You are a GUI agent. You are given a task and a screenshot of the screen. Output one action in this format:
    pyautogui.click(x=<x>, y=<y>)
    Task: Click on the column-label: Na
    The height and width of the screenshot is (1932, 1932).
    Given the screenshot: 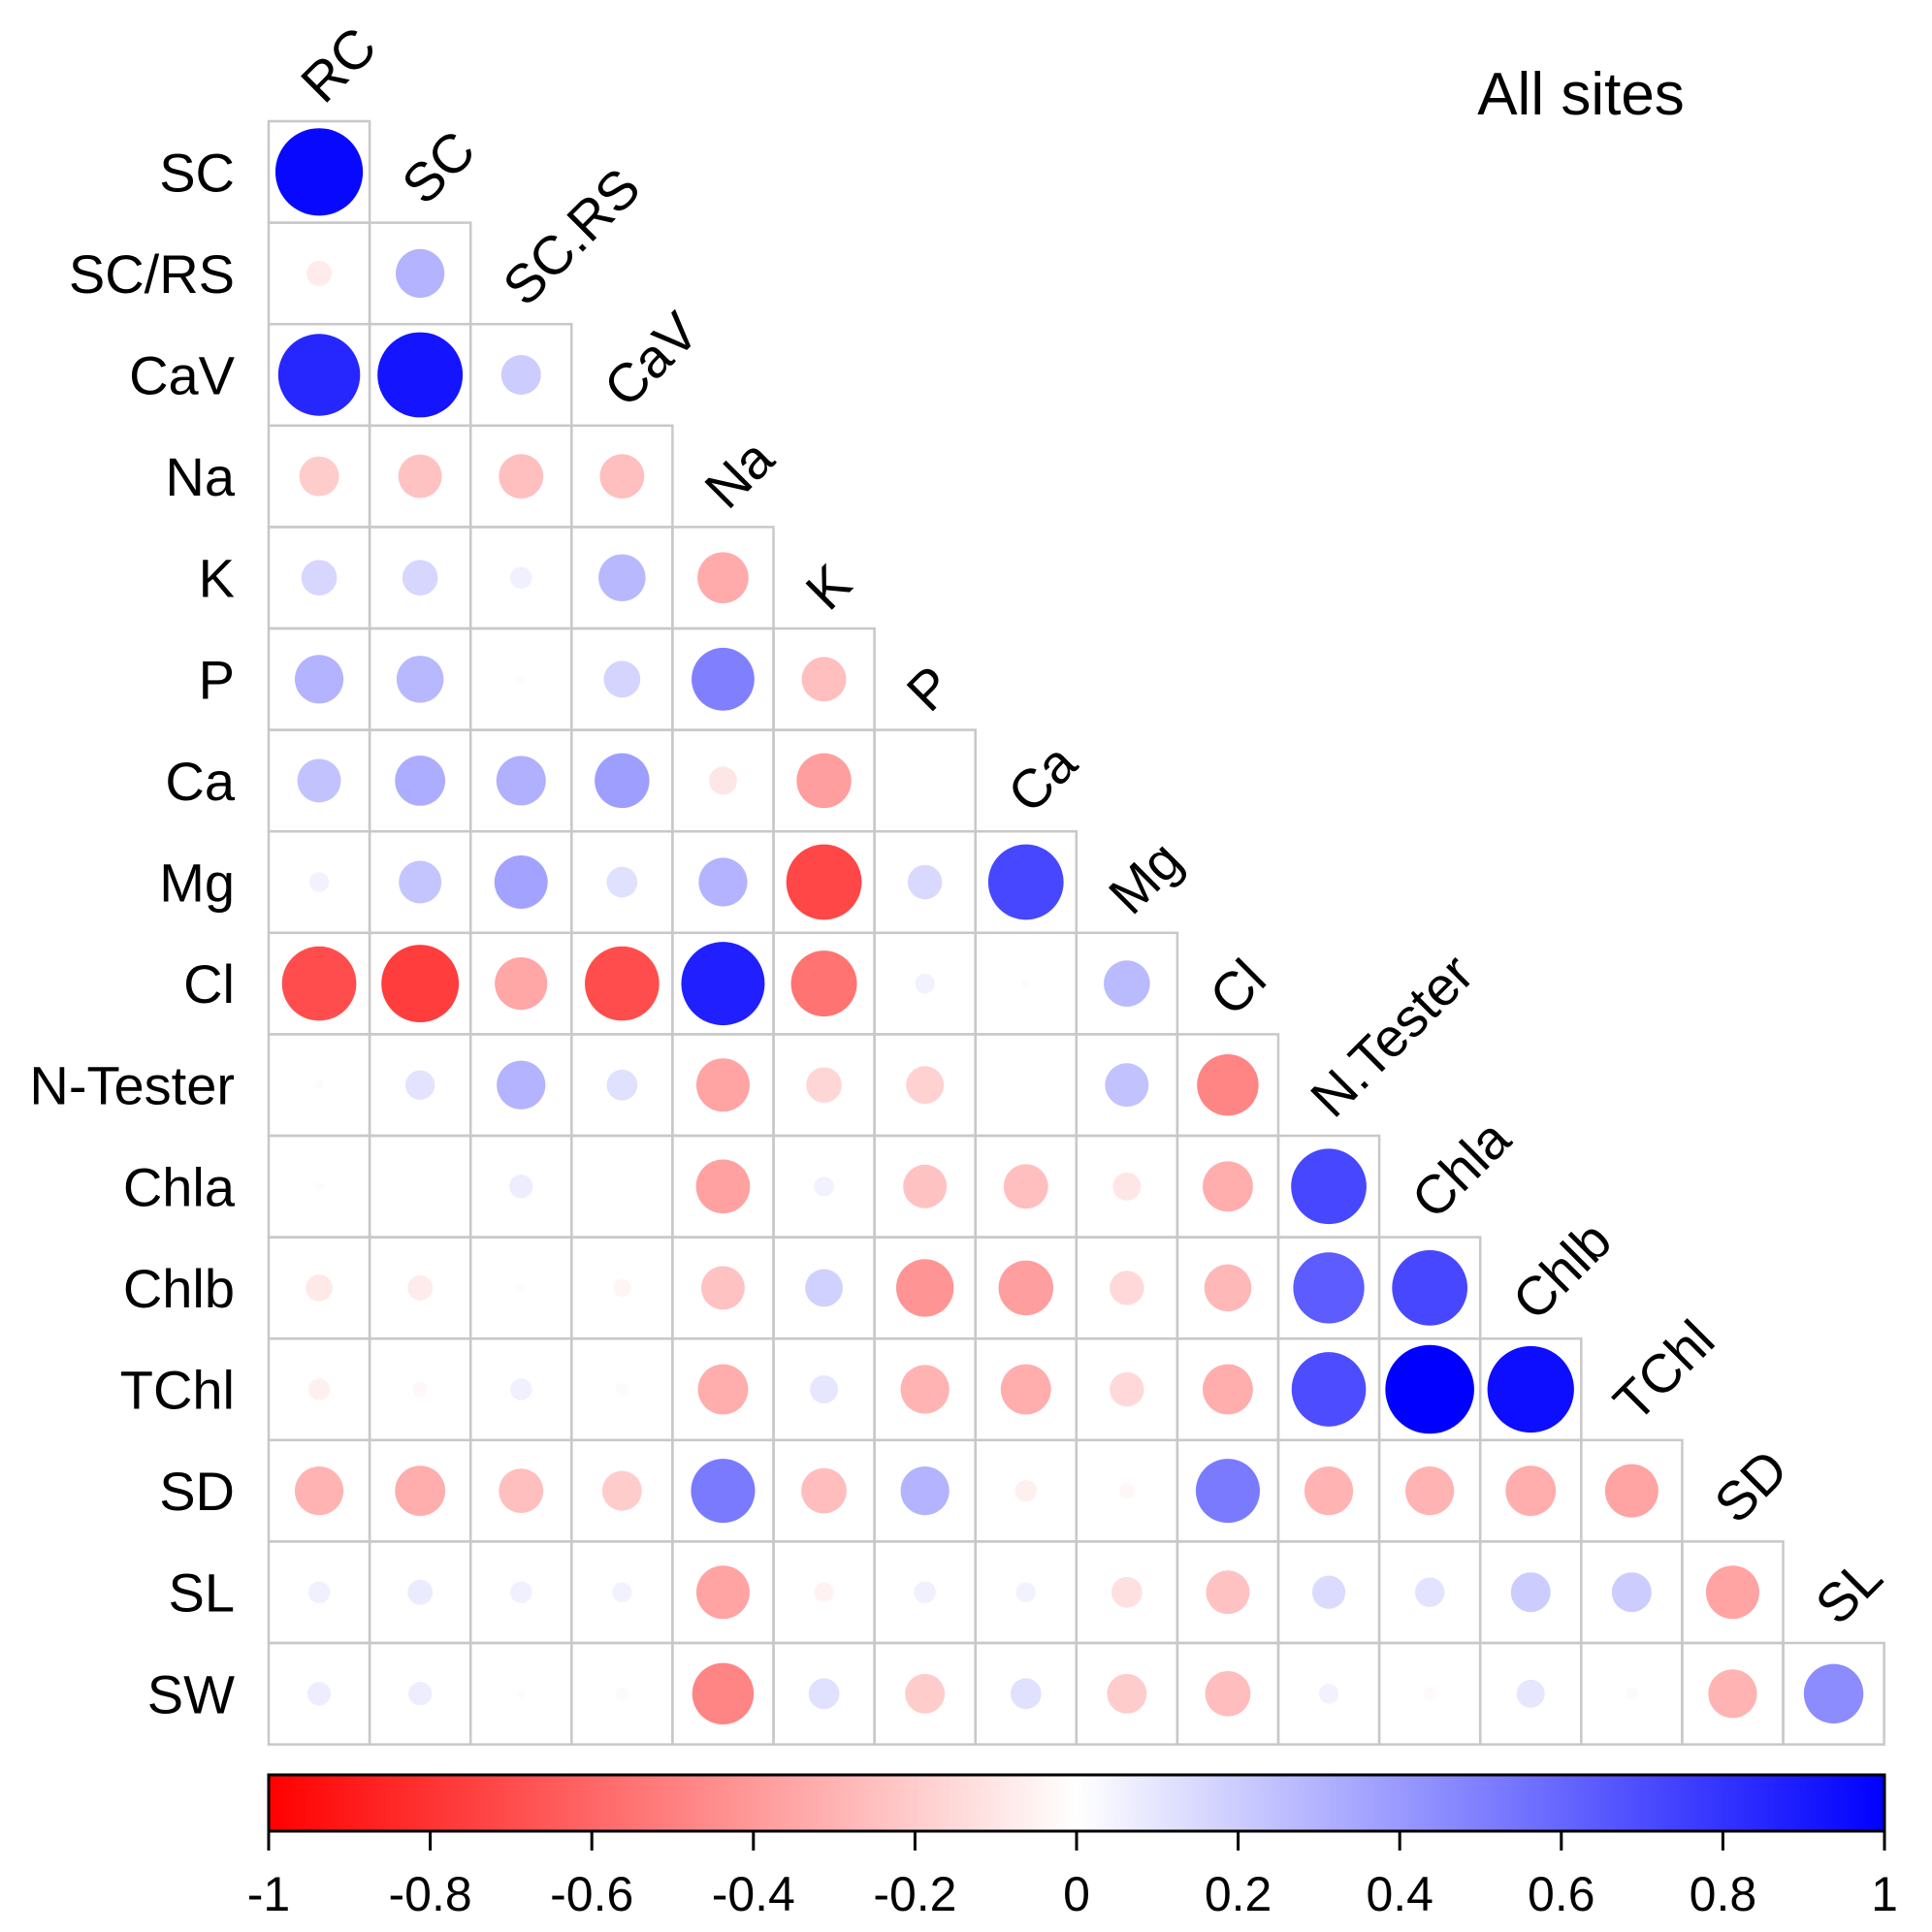 What is the action you would take?
    pyautogui.click(x=739, y=473)
    